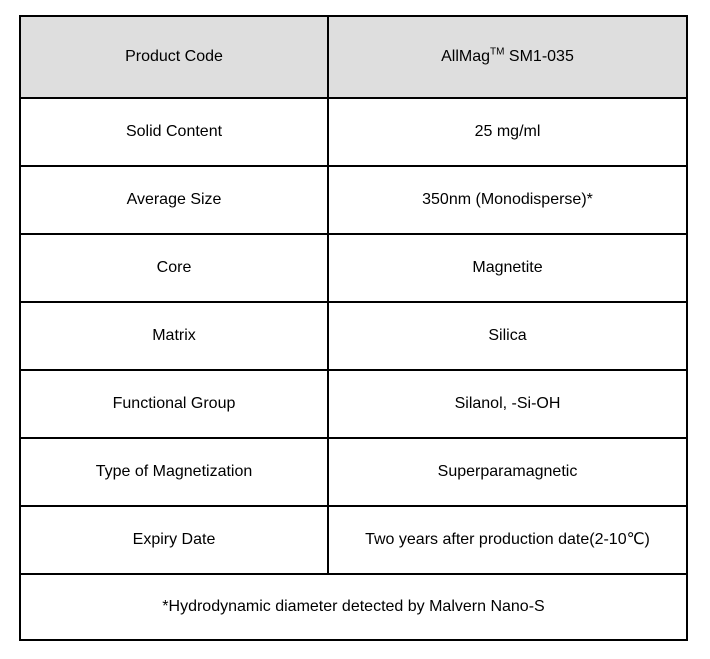  I want to click on spec-value-functional-group: Silanol, -Si-OH, so click(507, 404).